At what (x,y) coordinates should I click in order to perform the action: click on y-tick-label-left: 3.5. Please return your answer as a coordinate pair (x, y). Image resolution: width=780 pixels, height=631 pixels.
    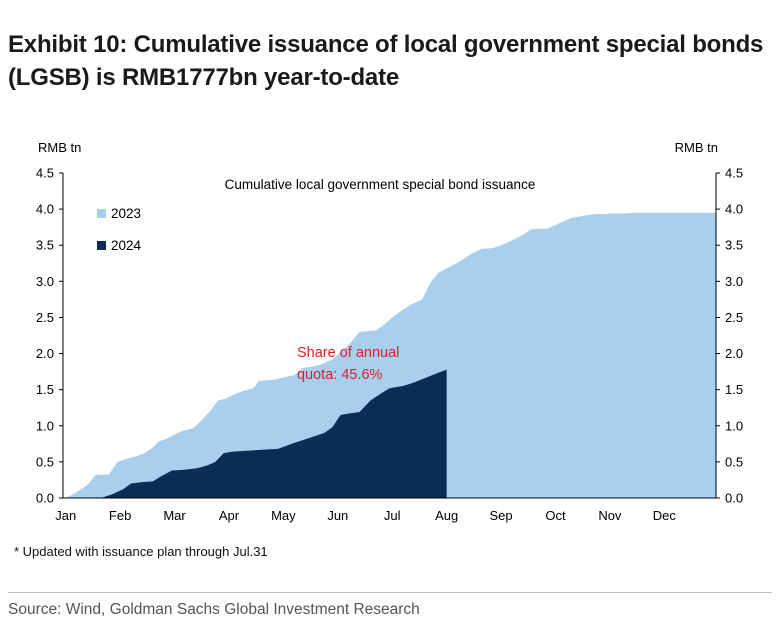
    Looking at the image, I should click on (45, 245).